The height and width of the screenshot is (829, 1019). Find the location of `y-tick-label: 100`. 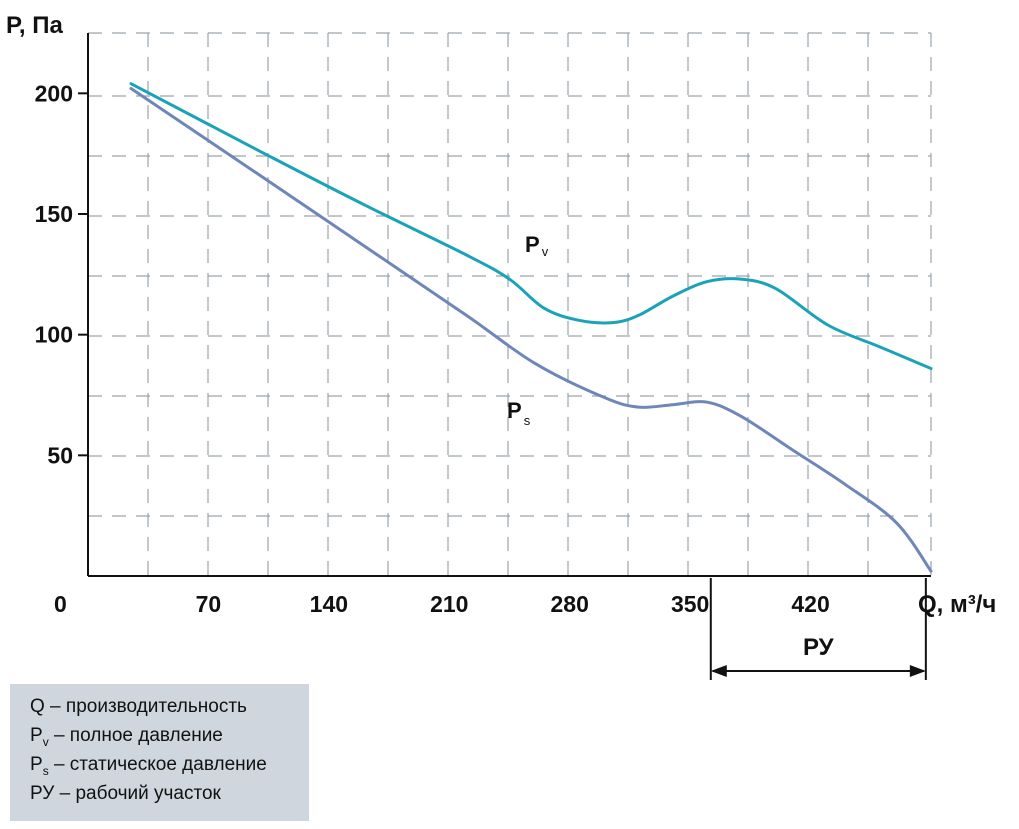

y-tick-label: 100 is located at coordinates (54, 335).